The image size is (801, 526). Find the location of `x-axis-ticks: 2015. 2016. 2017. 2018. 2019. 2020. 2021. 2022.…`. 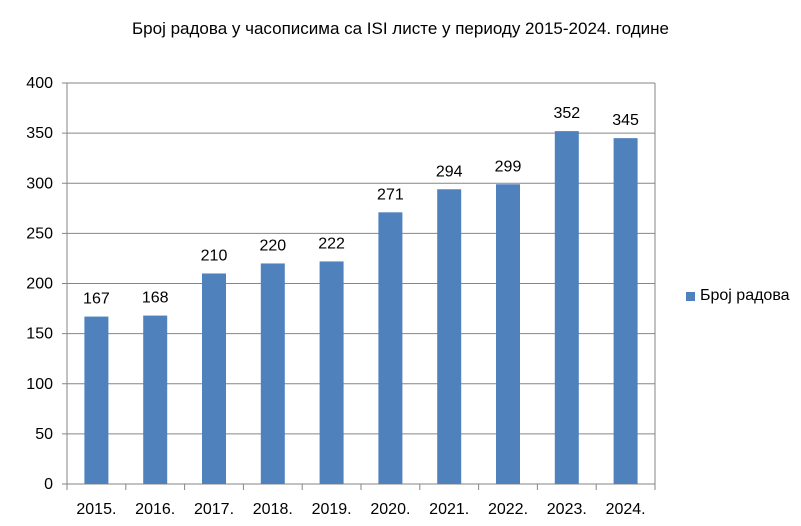

x-axis-ticks: 2015. 2016. 2017. 2018. 2019. 2020. 2021. 2022.… is located at coordinates (361, 501).